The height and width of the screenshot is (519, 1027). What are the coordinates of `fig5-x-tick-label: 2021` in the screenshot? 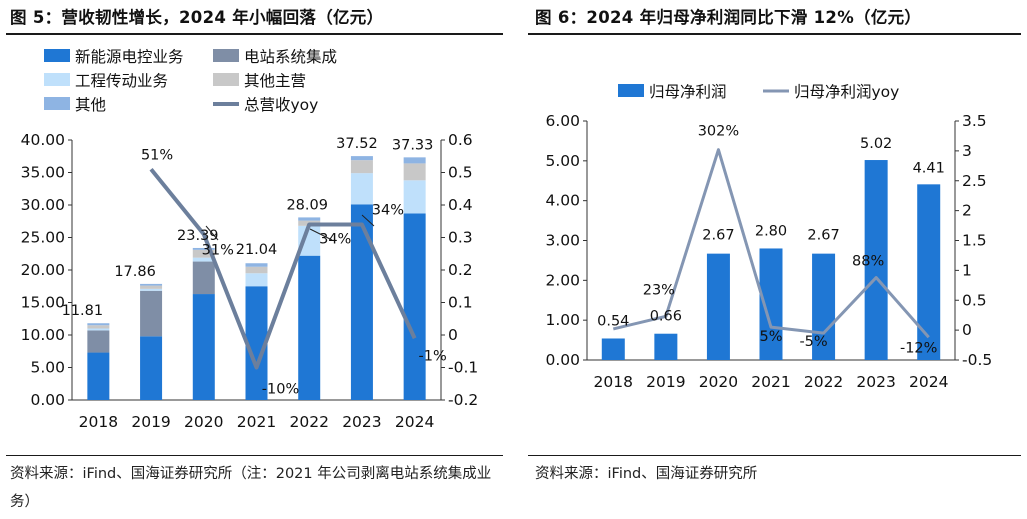 It's located at (256, 422).